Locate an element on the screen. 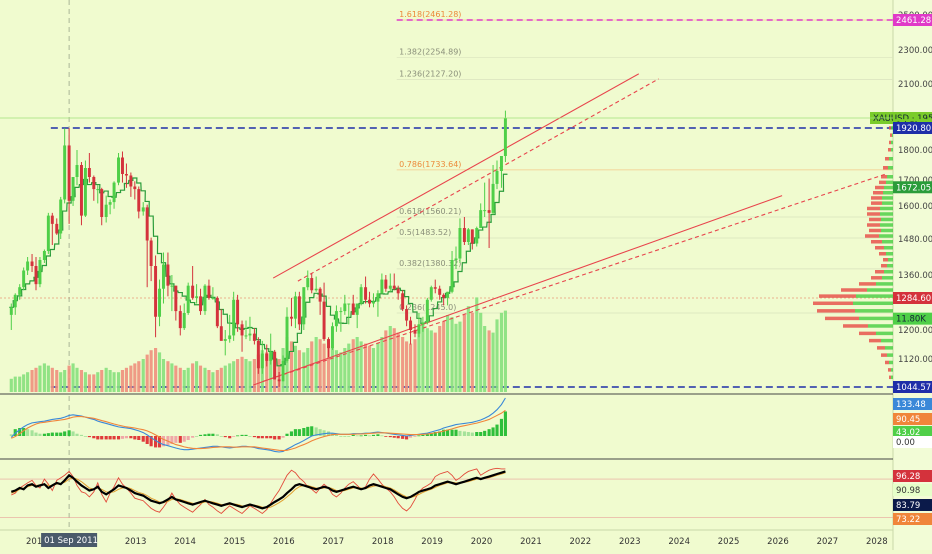 The image size is (932, 554). price-axis-tick-label: 1600.00 is located at coordinates (915, 207).